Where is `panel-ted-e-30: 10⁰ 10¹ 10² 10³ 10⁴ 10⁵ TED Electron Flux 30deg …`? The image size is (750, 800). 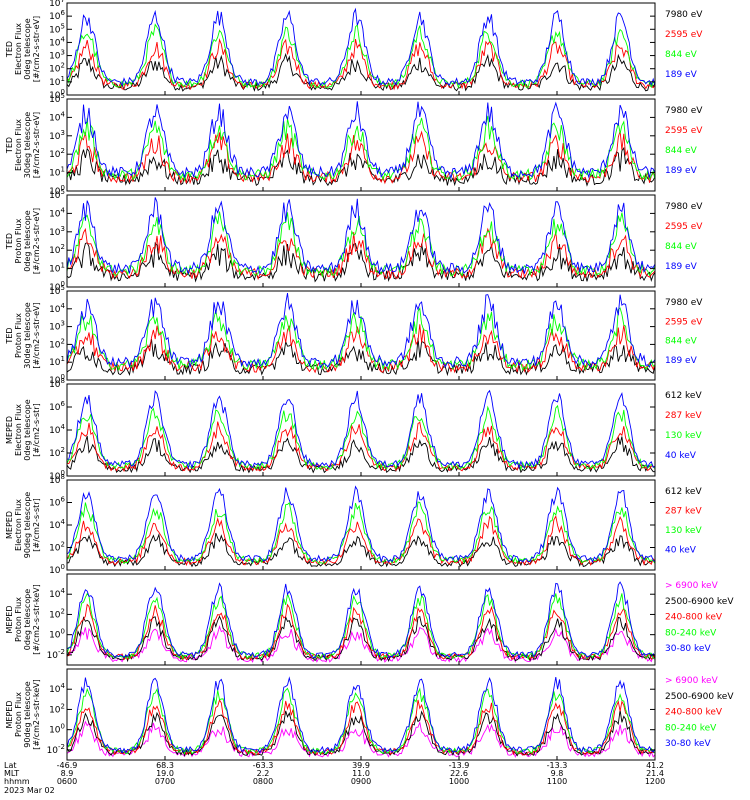
panel-ted-e-30: 10⁰ 10¹ 10² 10³ 10⁴ 10⁵ TED Electron Flux 30deg … is located at coordinates (354, 144).